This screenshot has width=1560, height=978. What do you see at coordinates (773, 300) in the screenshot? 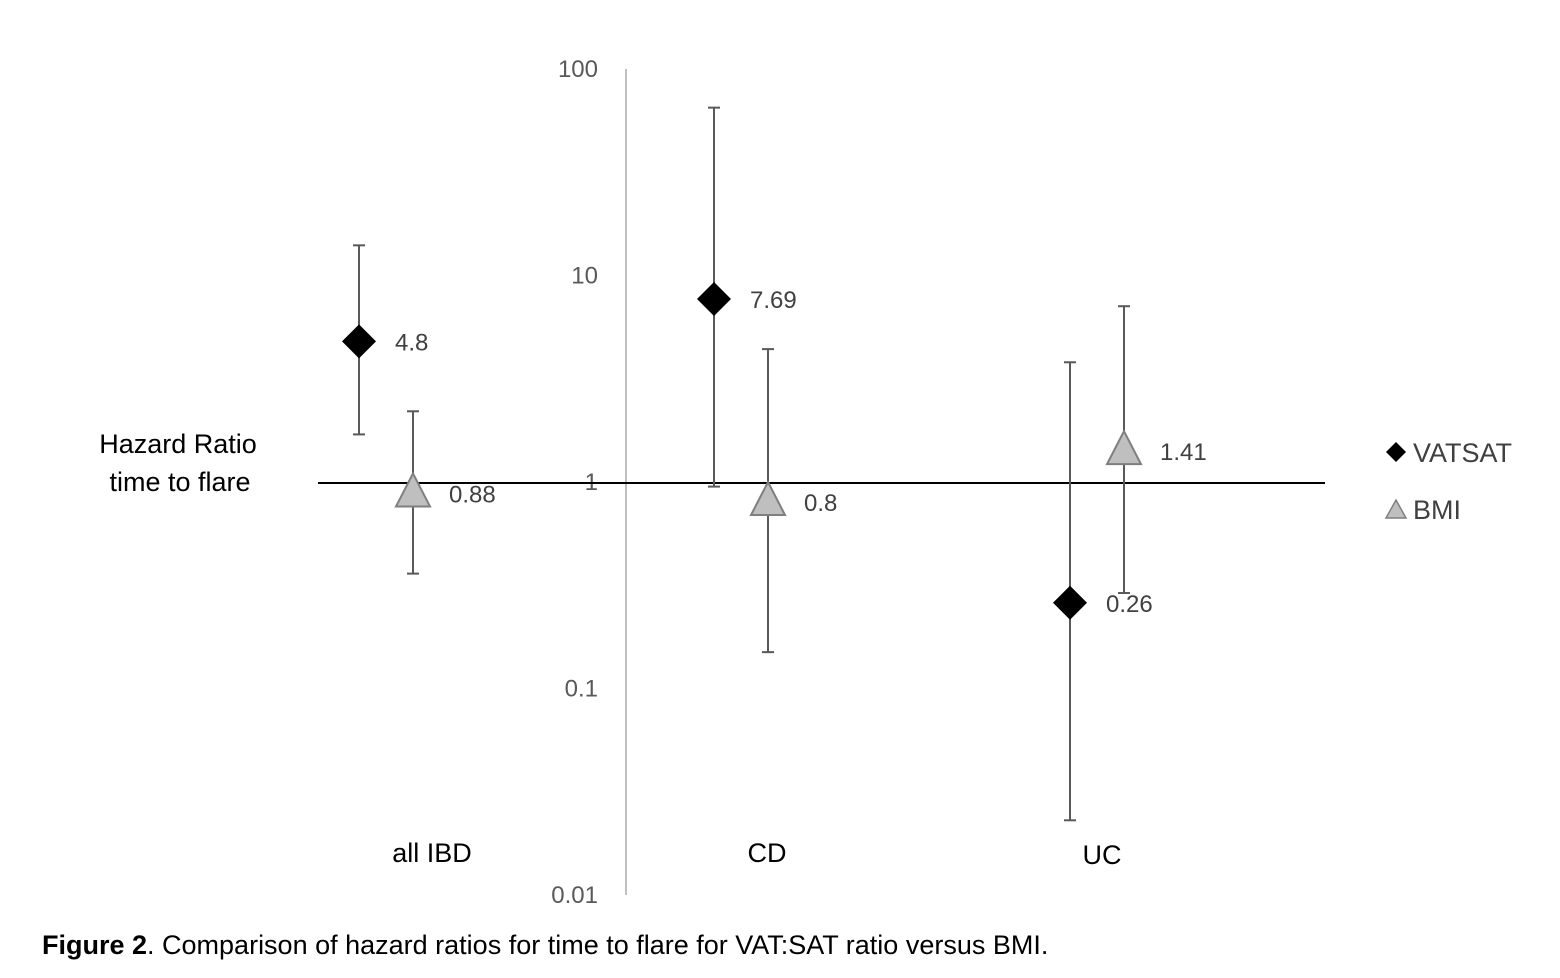
I see `data-label: 7.69` at bounding box center [773, 300].